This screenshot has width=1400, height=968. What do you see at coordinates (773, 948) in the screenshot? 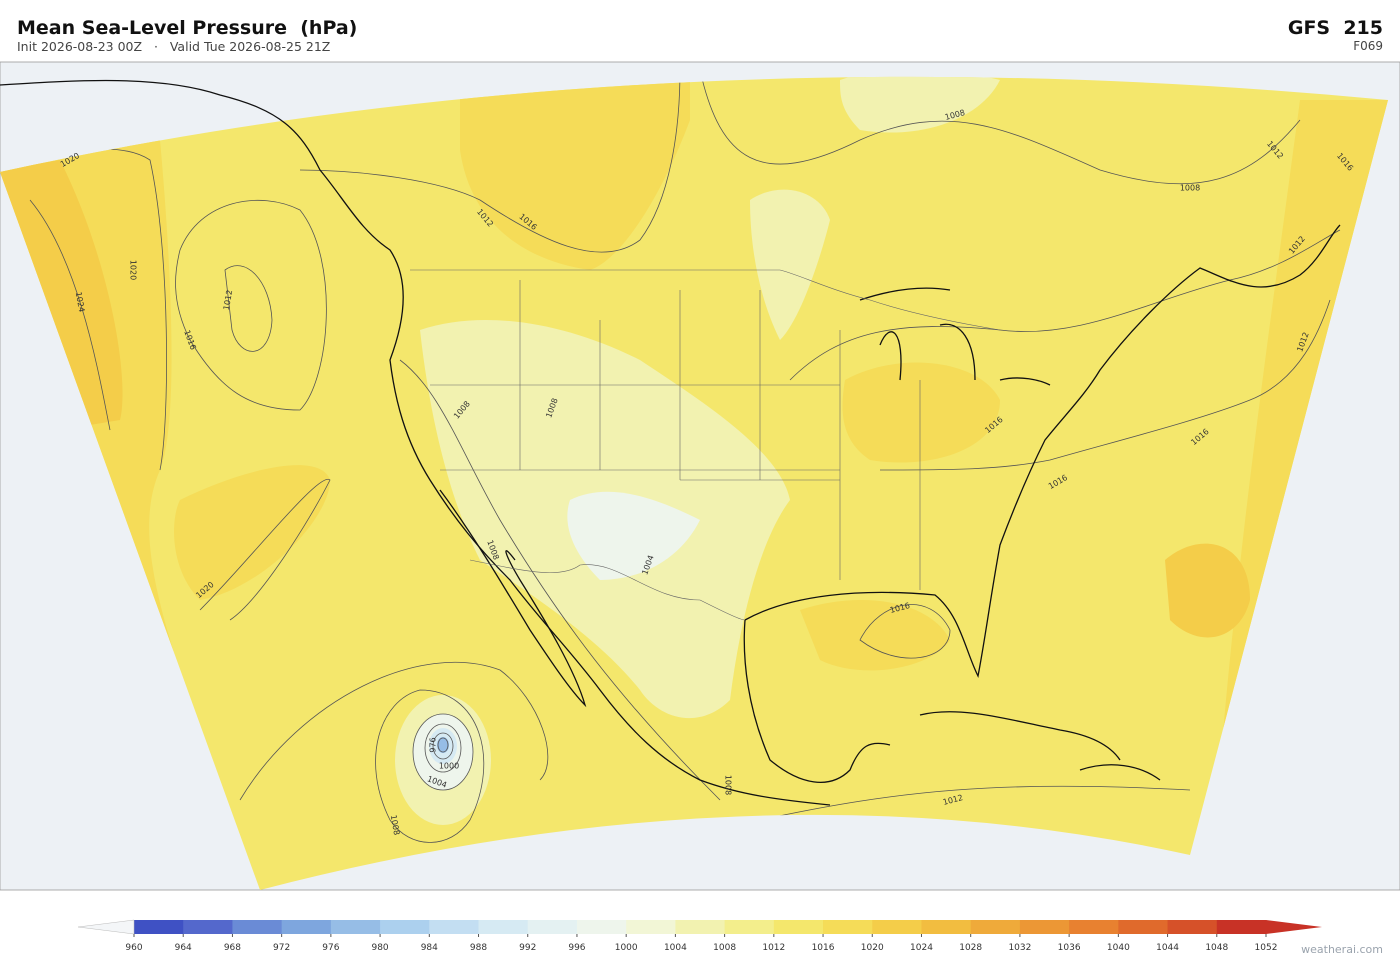
I see `colorbar-tick-label: 1012` at bounding box center [773, 948].